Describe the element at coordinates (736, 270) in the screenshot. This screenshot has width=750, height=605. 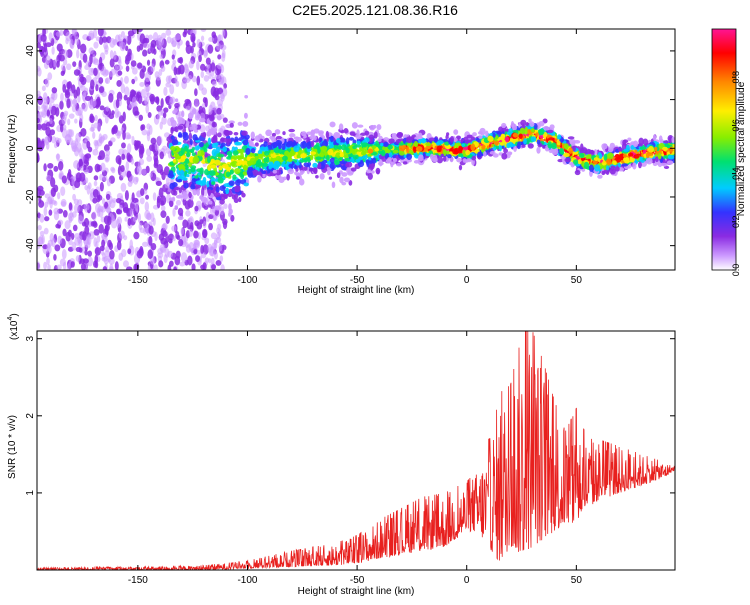
I see `colorbar-tick-label: 0.0` at that location.